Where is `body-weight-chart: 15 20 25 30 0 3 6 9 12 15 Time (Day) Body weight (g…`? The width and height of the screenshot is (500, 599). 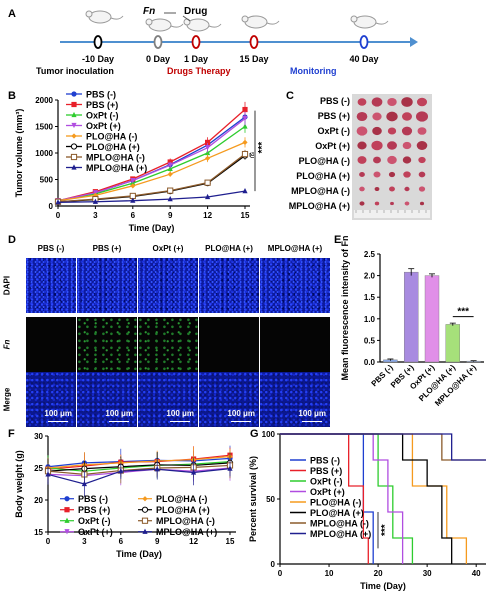
body-weight-chart: 15 20 25 30 0 3 6 9 12 15 Time (Day) Body weight (g… is located at coordinates (125, 495).